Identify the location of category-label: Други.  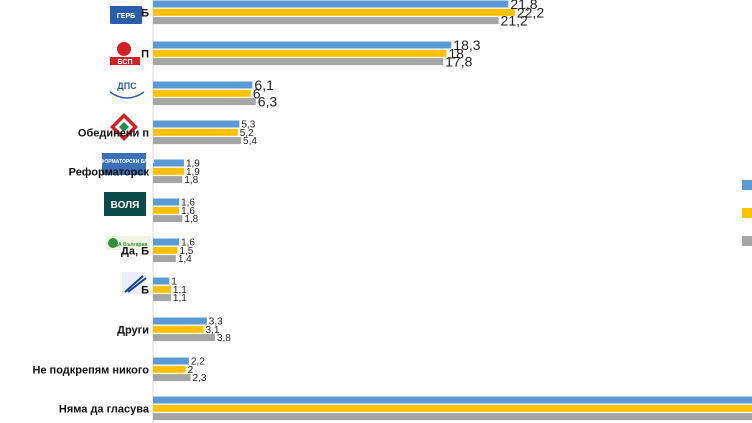
(133, 330).